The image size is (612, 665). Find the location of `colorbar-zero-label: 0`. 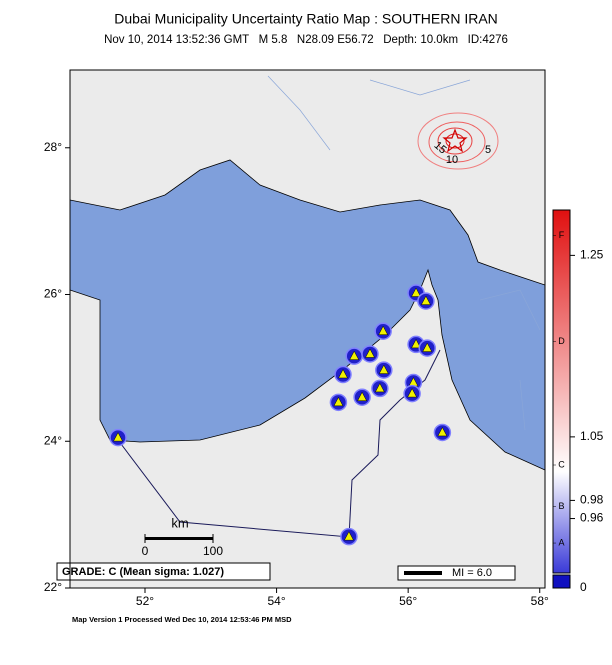

colorbar-zero-label: 0 is located at coordinates (583, 587).